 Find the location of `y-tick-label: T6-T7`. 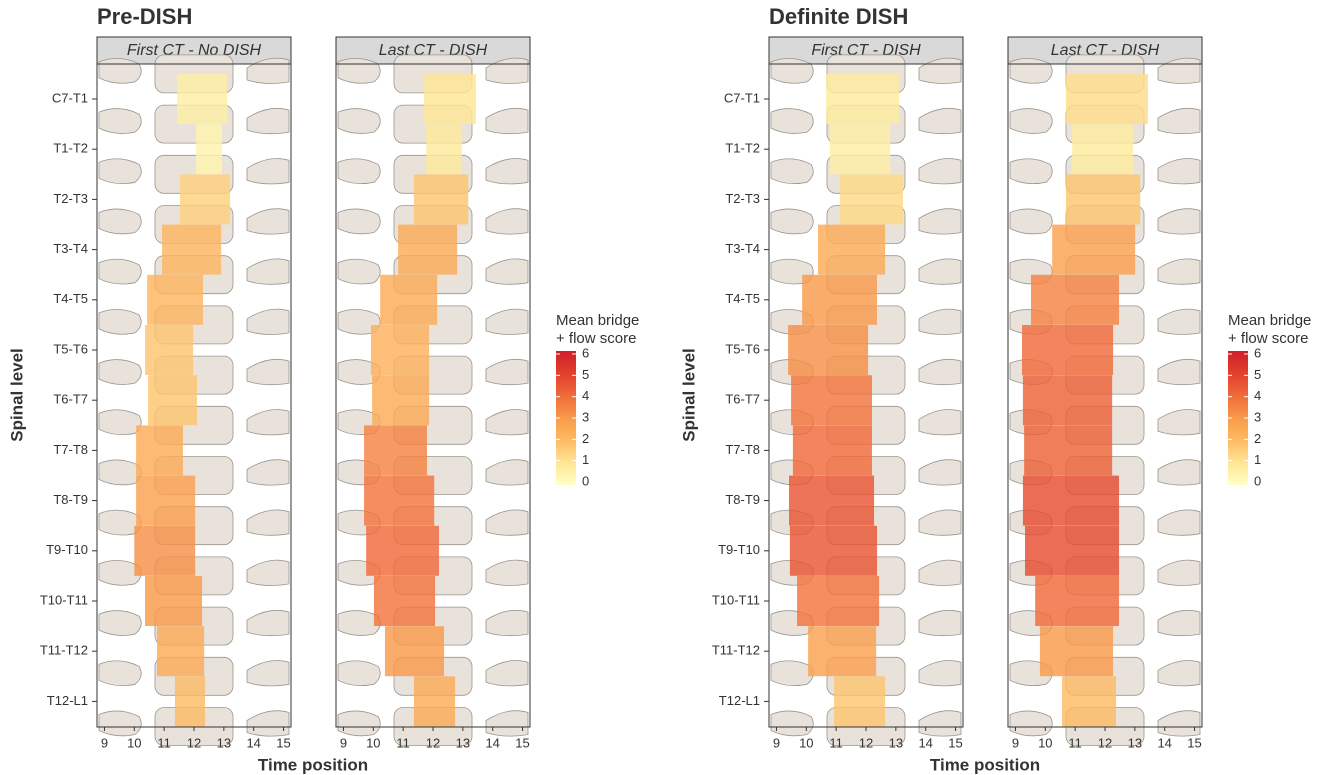

y-tick-label: T6-T7 is located at coordinates (742, 399).